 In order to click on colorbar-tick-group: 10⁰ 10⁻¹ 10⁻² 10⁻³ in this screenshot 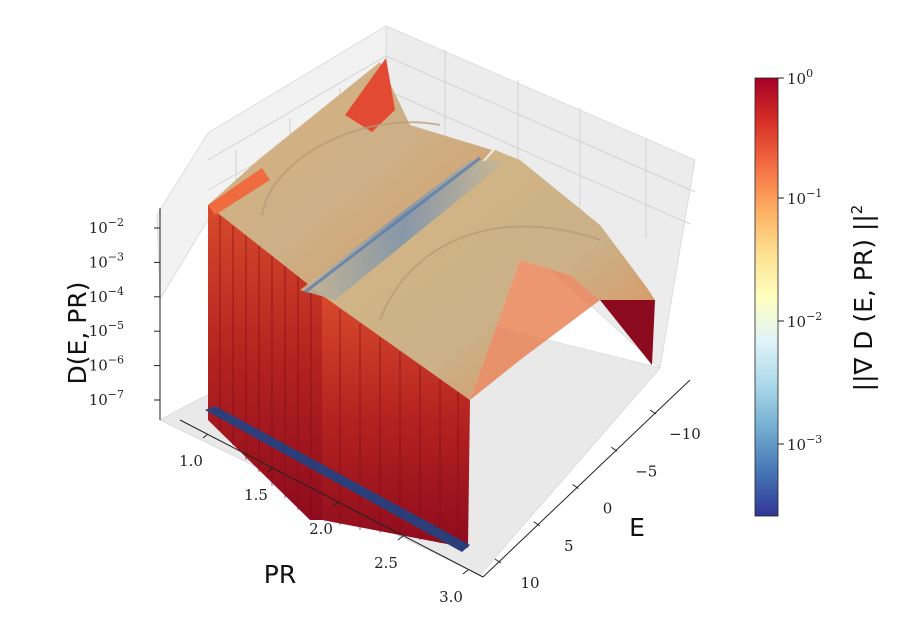, I will do `click(800, 260)`.